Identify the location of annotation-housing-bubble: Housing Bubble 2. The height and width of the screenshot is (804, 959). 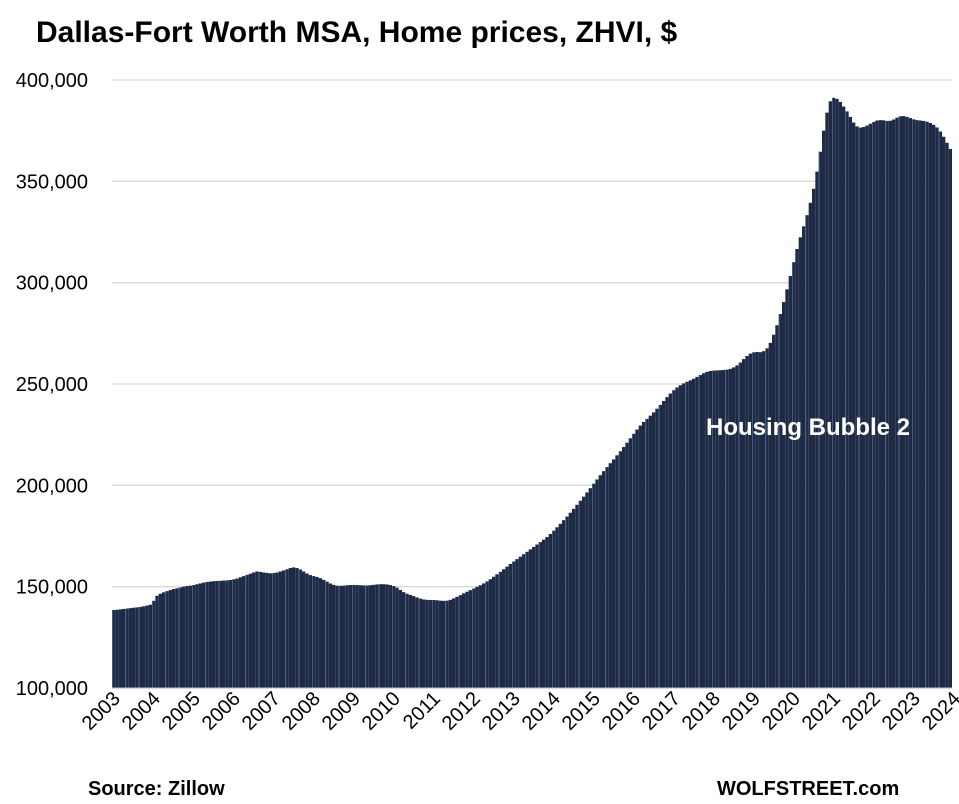
(808, 427).